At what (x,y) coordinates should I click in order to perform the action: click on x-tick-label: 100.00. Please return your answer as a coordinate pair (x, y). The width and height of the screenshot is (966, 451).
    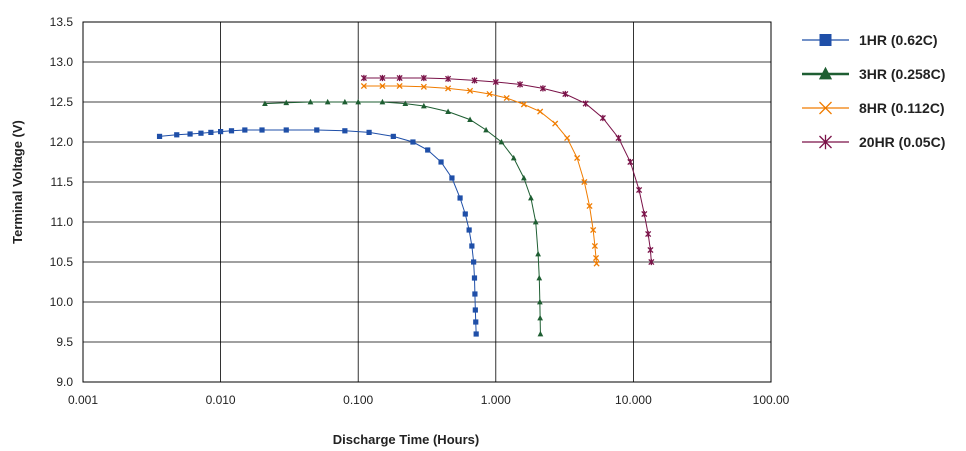
    Looking at the image, I should click on (771, 400).